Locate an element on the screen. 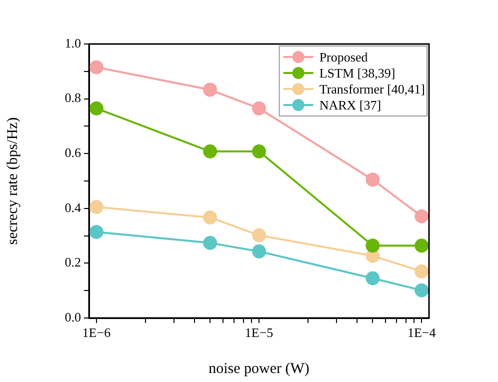  x-tick-label: 1E−6 is located at coordinates (97, 332).